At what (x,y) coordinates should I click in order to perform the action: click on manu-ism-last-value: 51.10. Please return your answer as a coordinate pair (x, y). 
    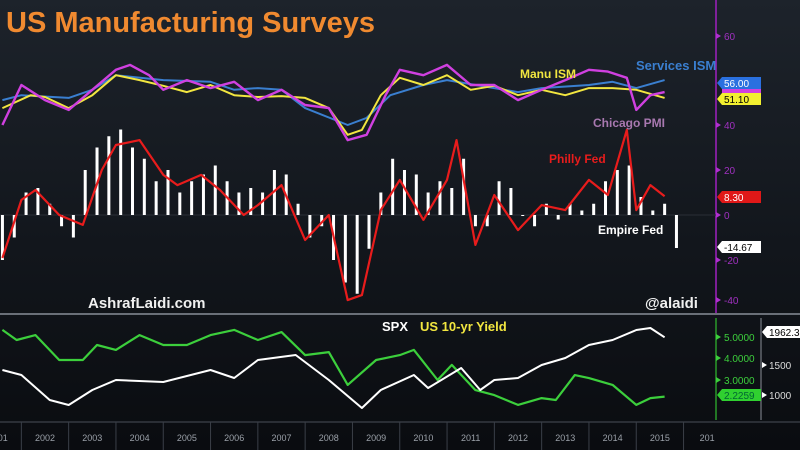
    Looking at the image, I should click on (736, 100).